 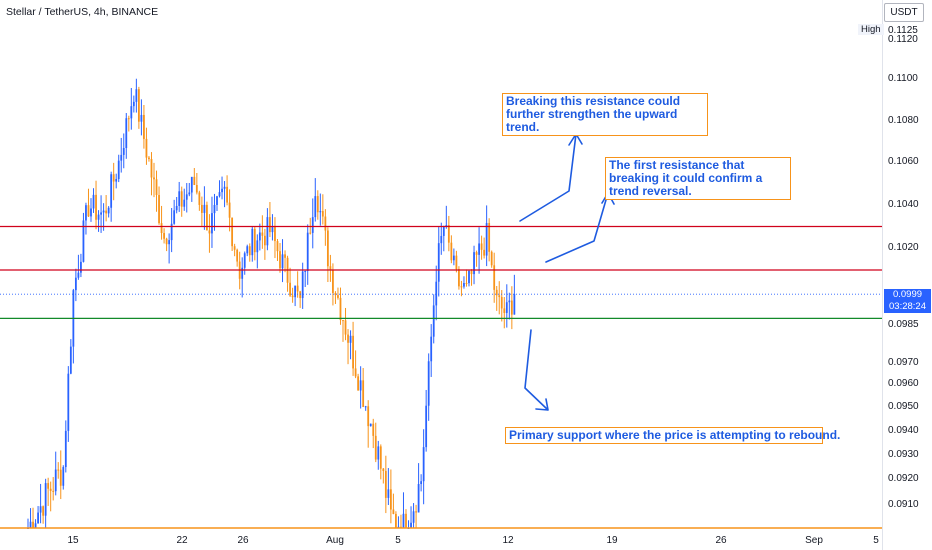 I want to click on y-tick-label: 0.0950, so click(x=903, y=406).